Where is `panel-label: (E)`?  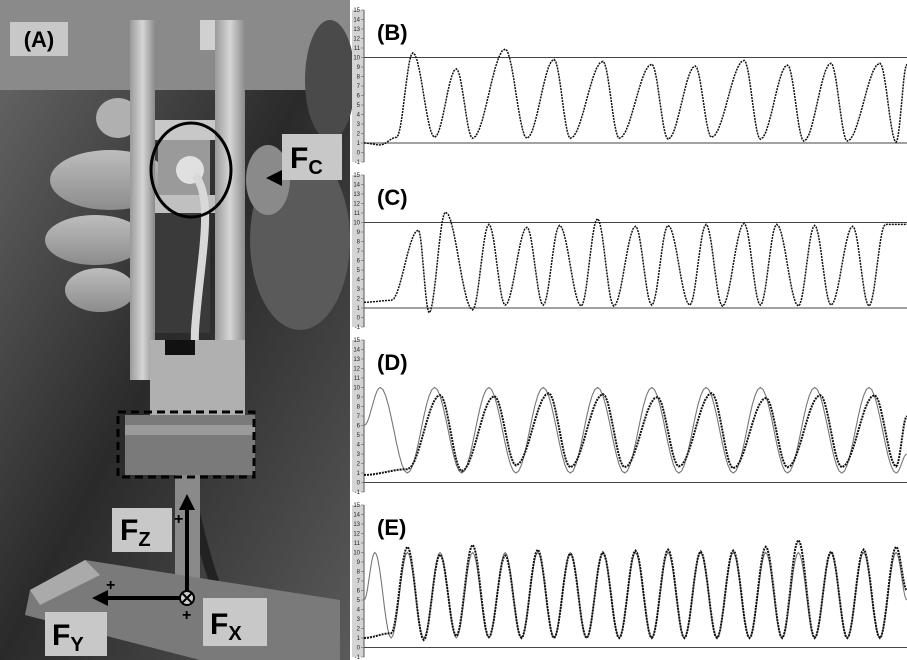
panel-label: (E) is located at coordinates (391, 527).